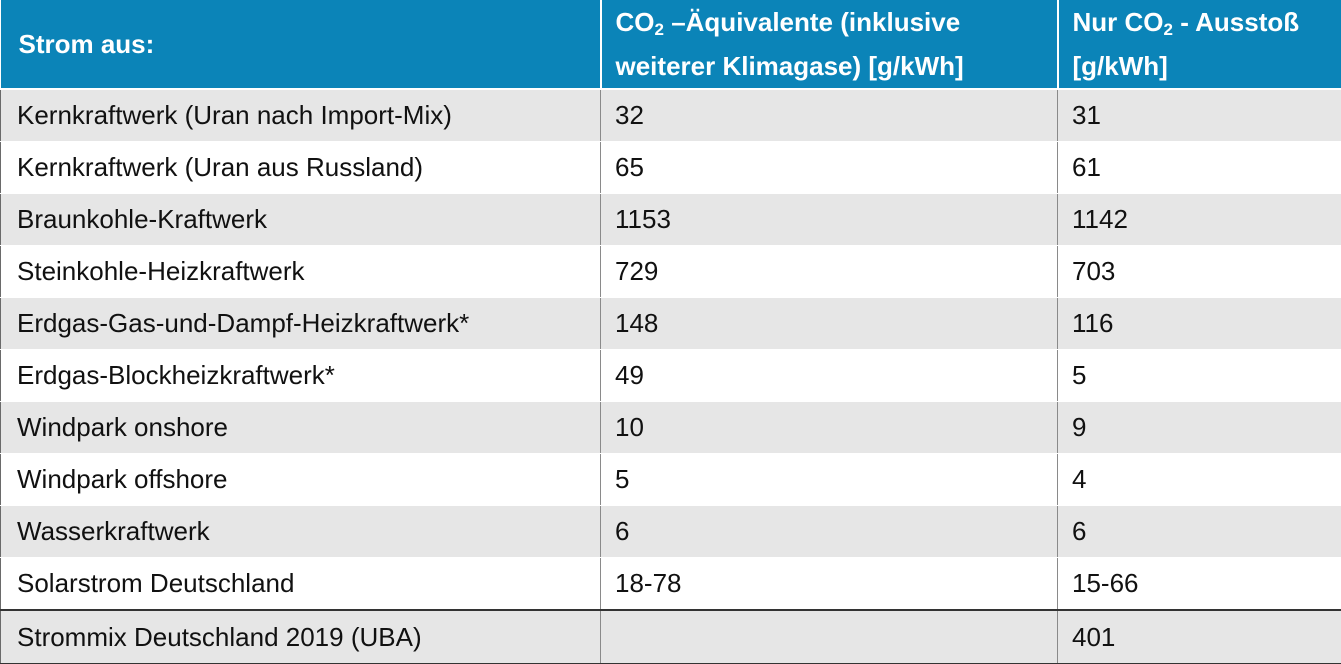  I want to click on cell-source: Kernkraftwerk (Uran aus Russland), so click(301, 168).